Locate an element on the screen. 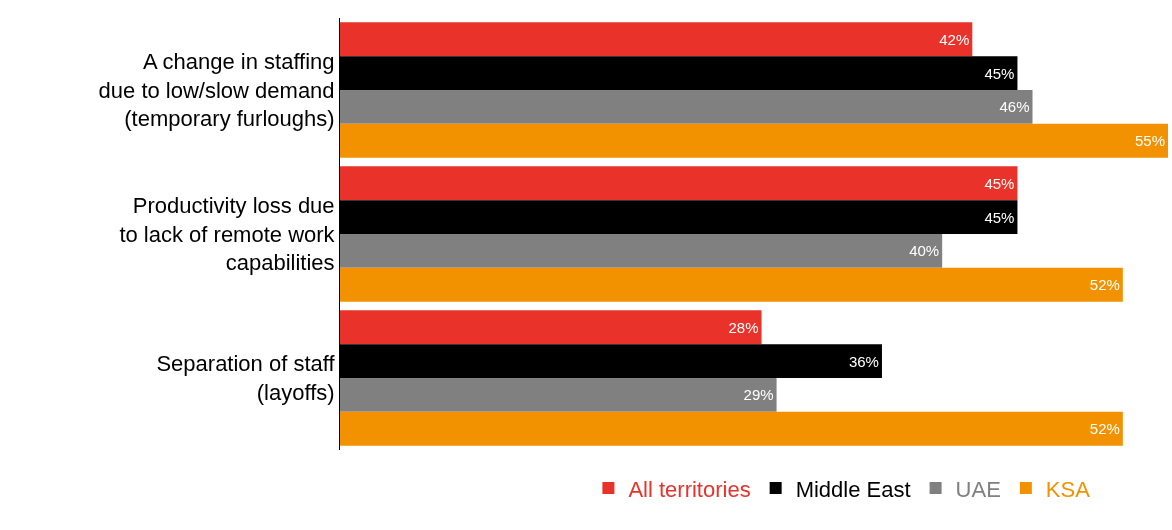  legend-label: All territories is located at coordinates (689, 489).